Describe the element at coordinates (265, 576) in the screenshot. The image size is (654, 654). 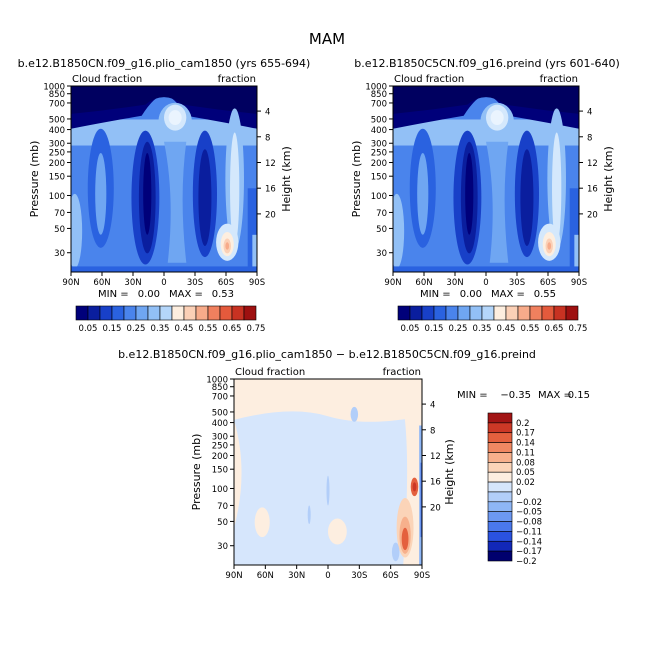
I see `x-tick-label: 60N` at that location.